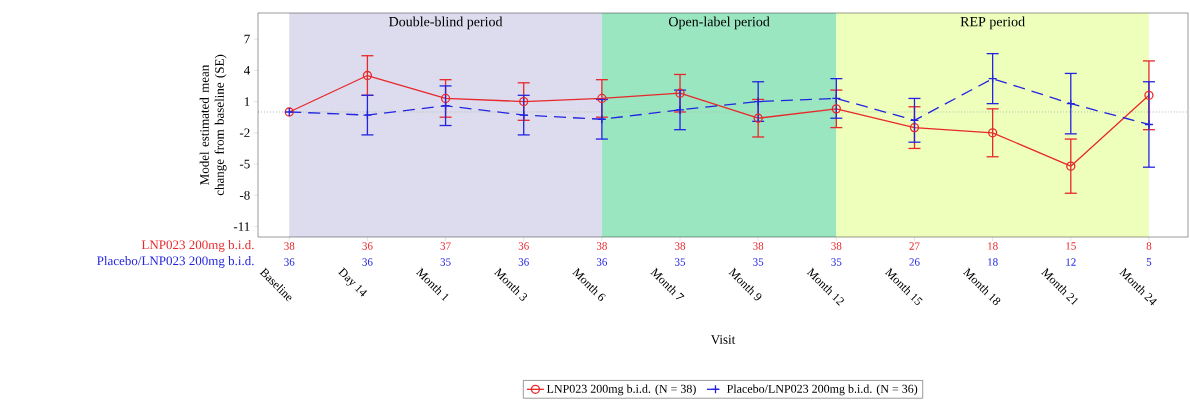 Image resolution: width=1190 pixels, height=405 pixels. I want to click on band-label: Double-blind period, so click(446, 23).